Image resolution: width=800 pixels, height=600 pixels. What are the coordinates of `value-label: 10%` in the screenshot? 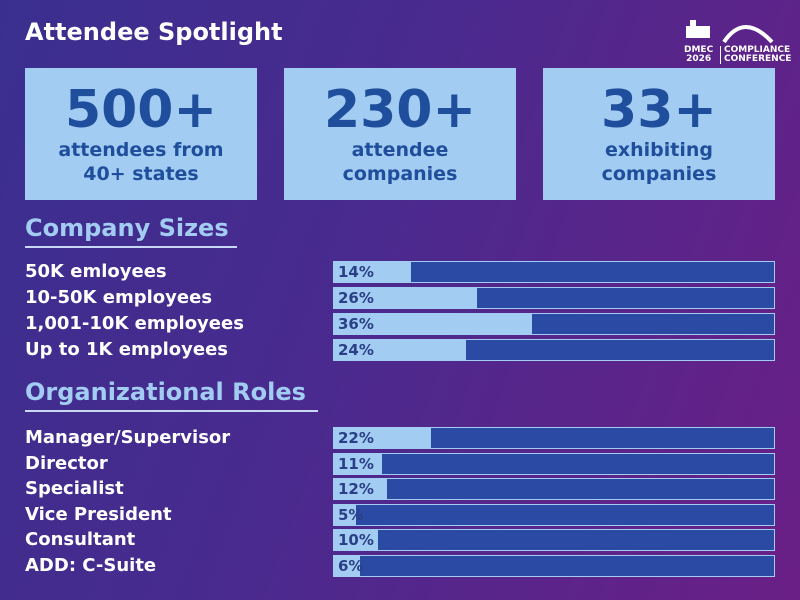 It's located at (356, 540).